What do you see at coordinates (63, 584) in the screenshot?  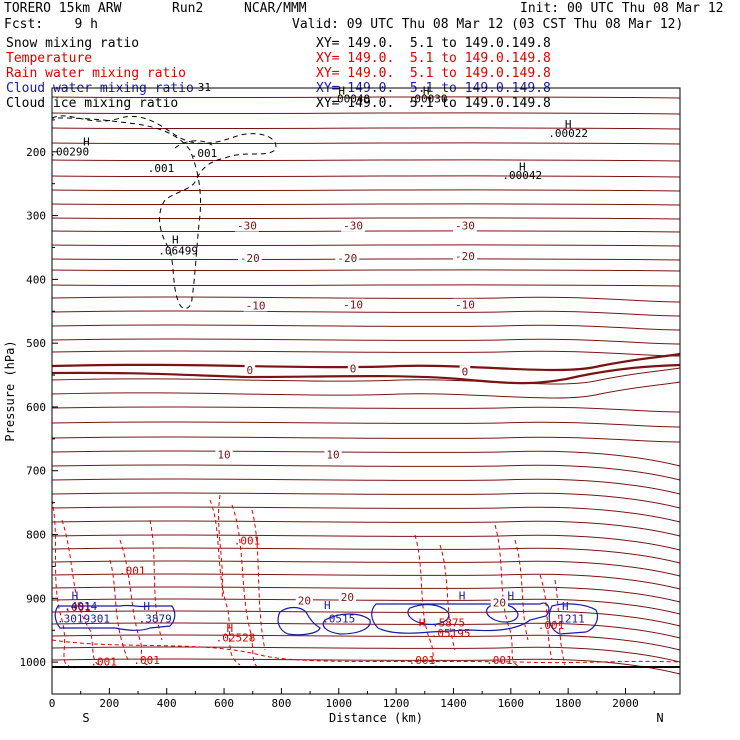 I see `rain-contour-a` at bounding box center [63, 584].